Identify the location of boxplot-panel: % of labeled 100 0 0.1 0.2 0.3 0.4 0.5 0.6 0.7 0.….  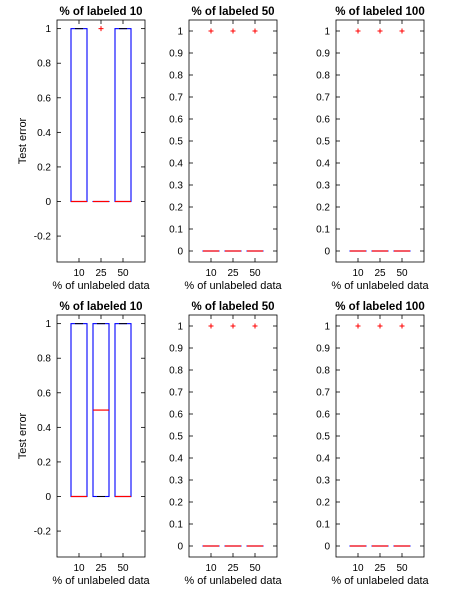
(372, 444).